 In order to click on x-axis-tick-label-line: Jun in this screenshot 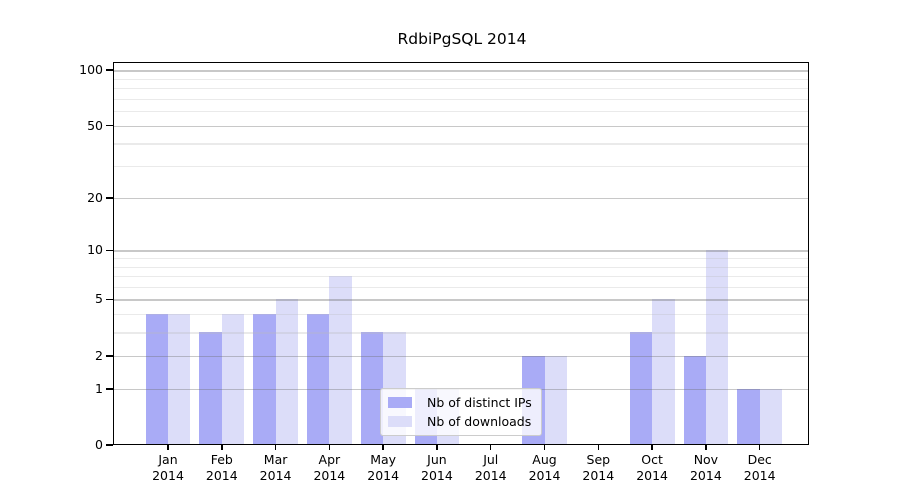, I will do `click(437, 459)`.